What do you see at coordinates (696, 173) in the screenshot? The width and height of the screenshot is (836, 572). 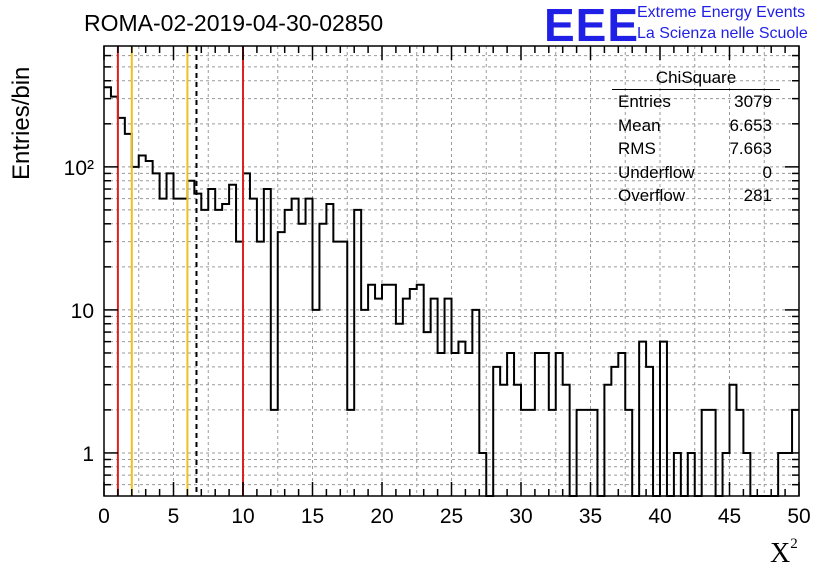 I see `stats-row-underflow: Underflow 0` at bounding box center [696, 173].